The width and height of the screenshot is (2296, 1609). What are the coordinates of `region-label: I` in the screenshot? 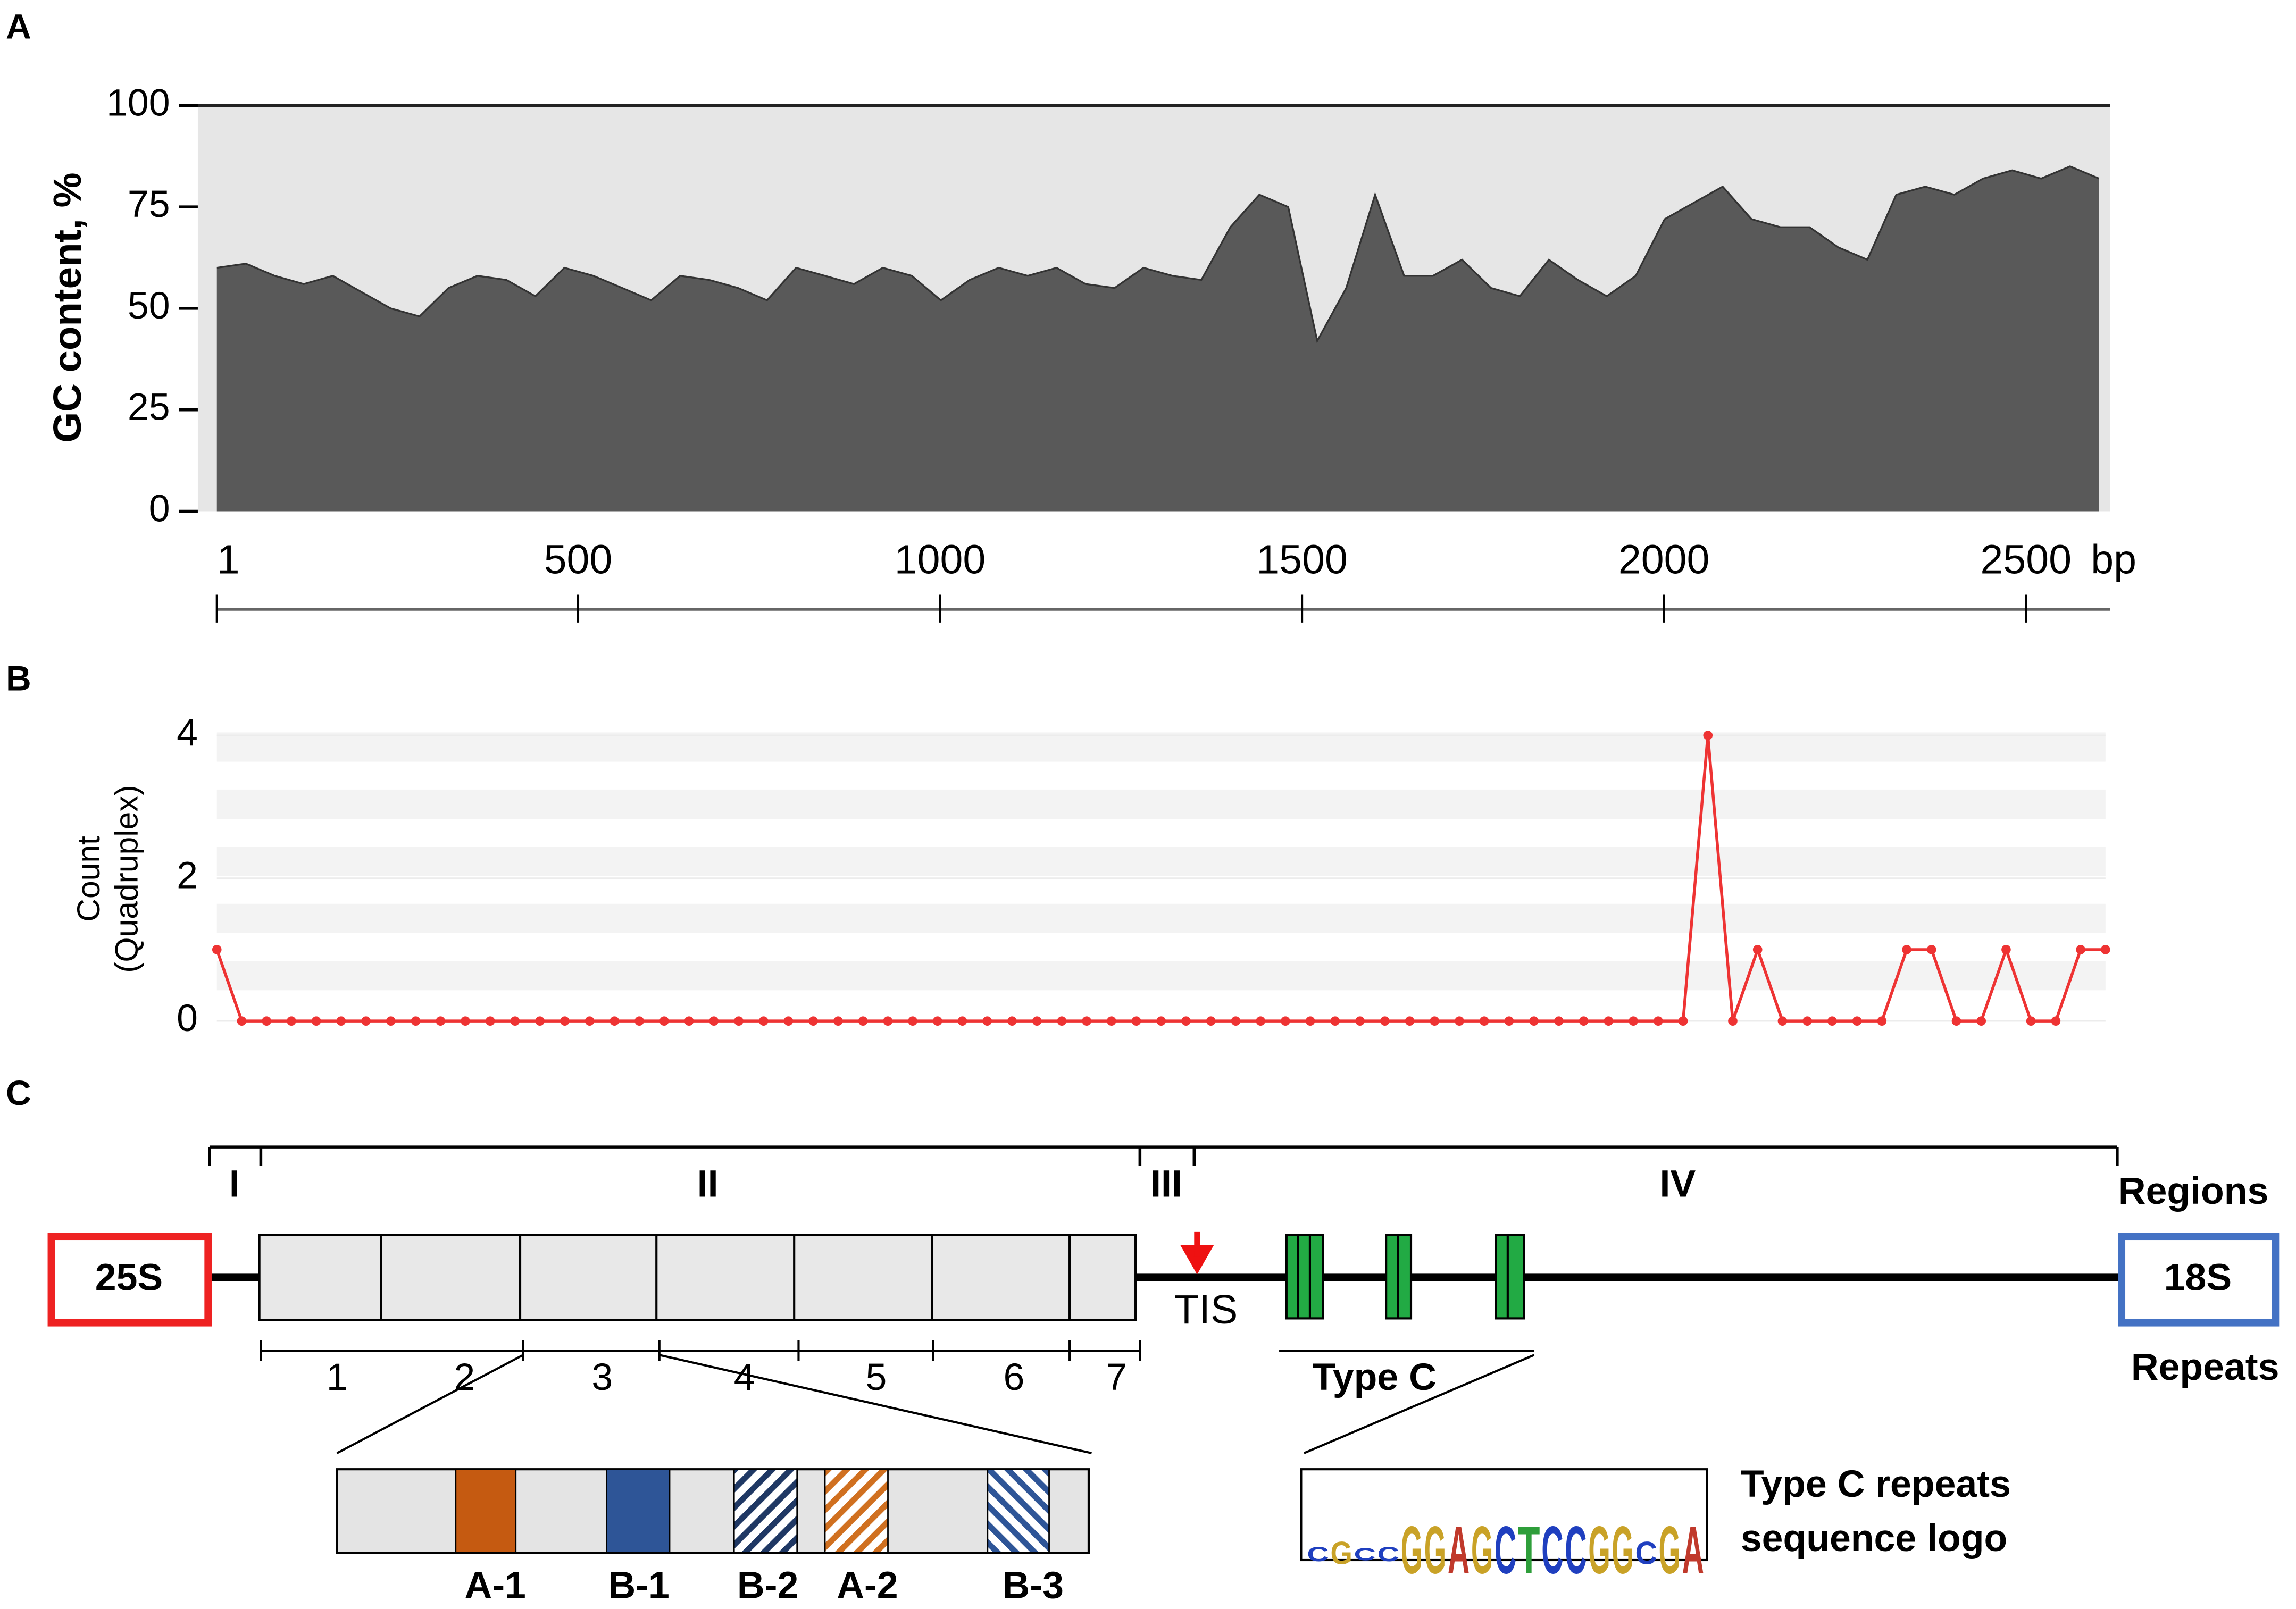 It's located at (235, 1183).